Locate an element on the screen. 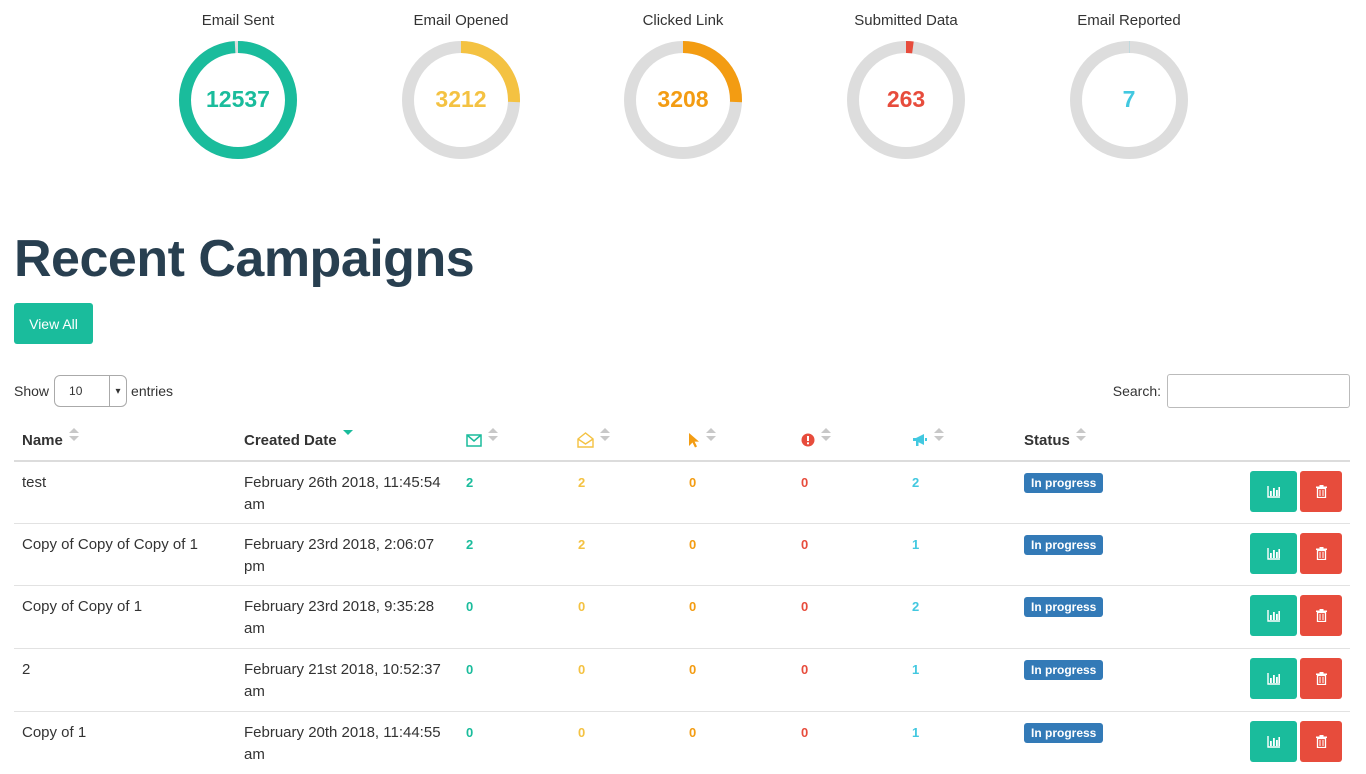 Image resolution: width=1366 pixels, height=774 pixels. stat-label: Email Sent is located at coordinates (238, 20).